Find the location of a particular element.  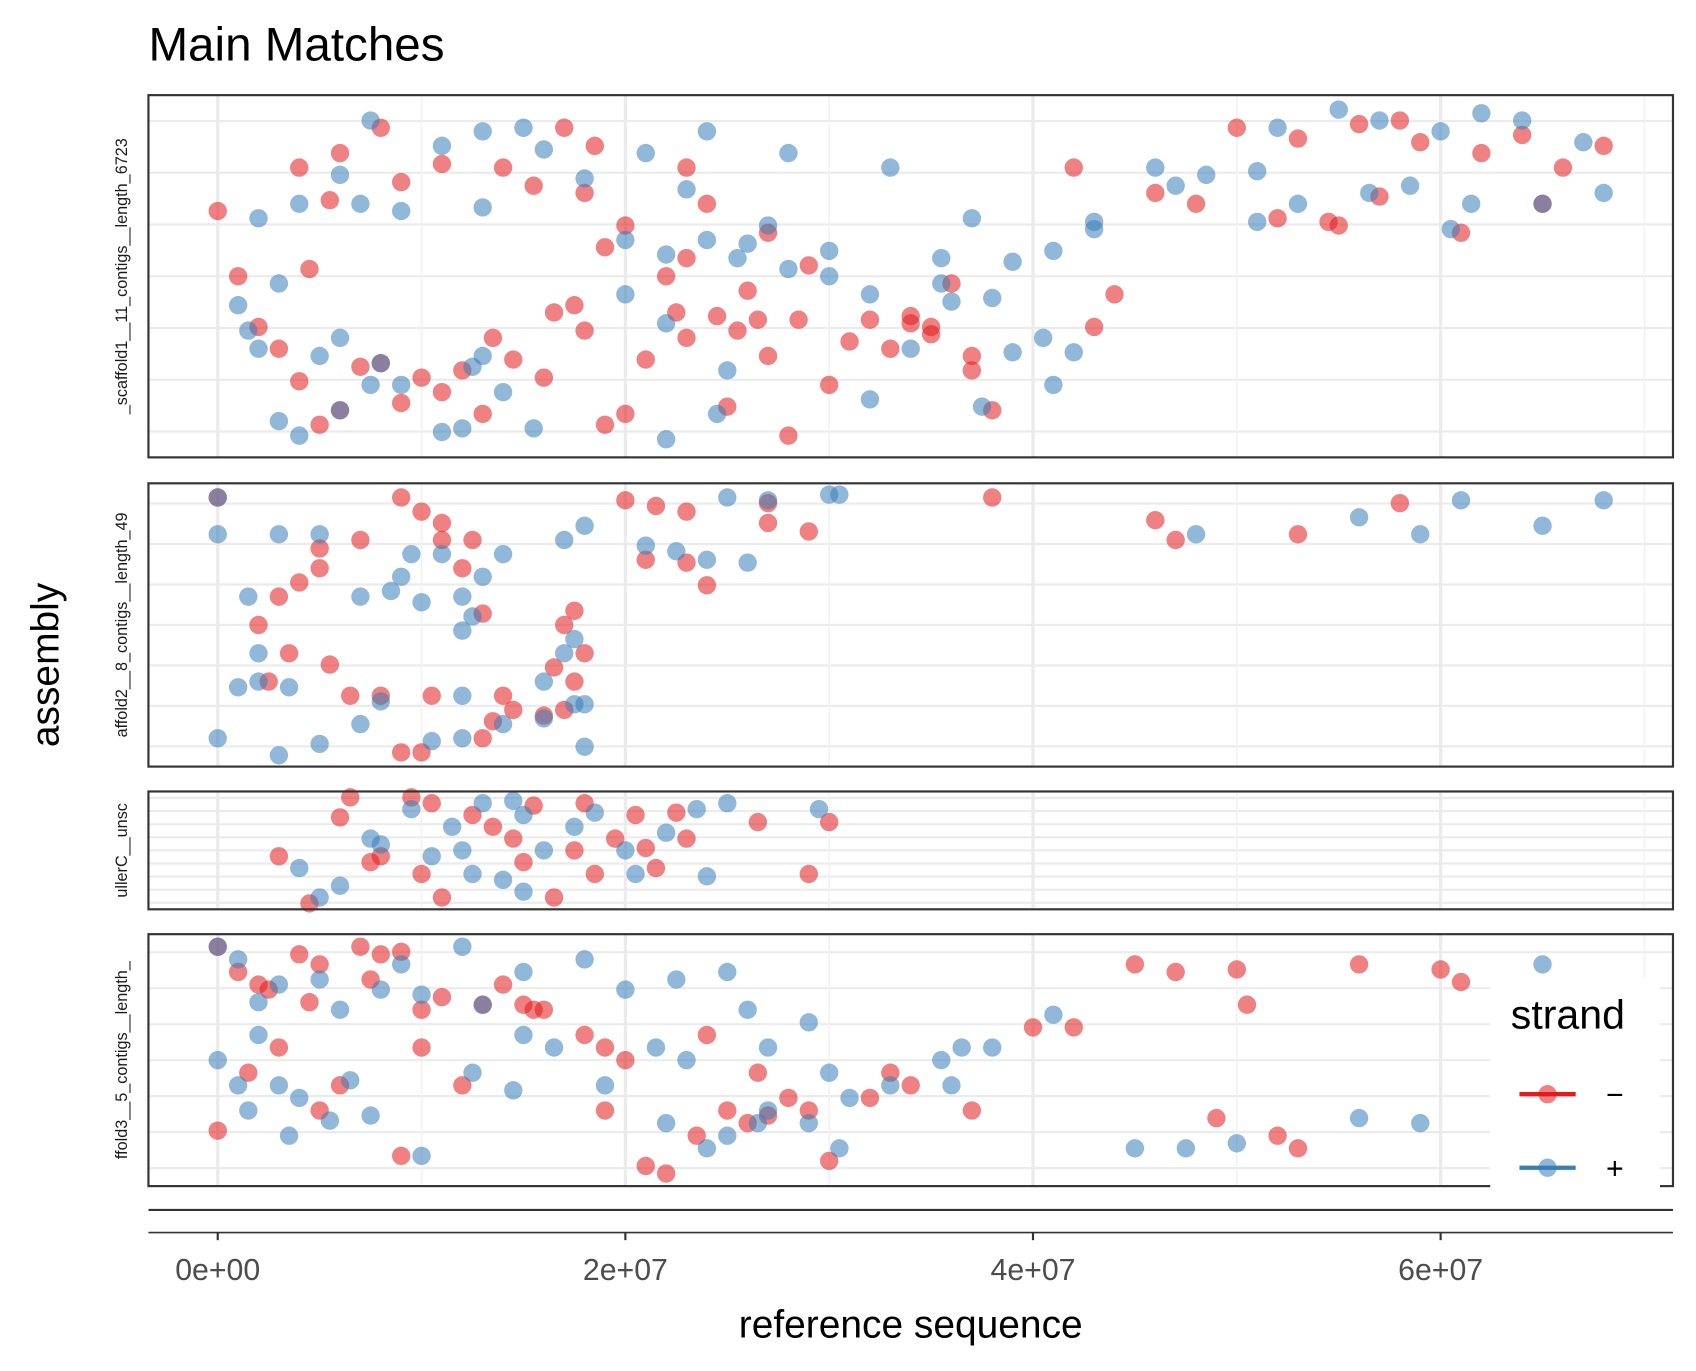

empty-facet is located at coordinates (910, 1221).